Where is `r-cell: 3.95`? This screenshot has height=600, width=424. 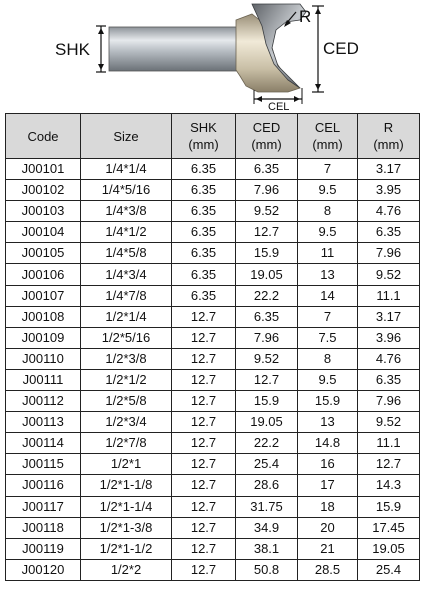
r-cell: 3.95 is located at coordinates (388, 190).